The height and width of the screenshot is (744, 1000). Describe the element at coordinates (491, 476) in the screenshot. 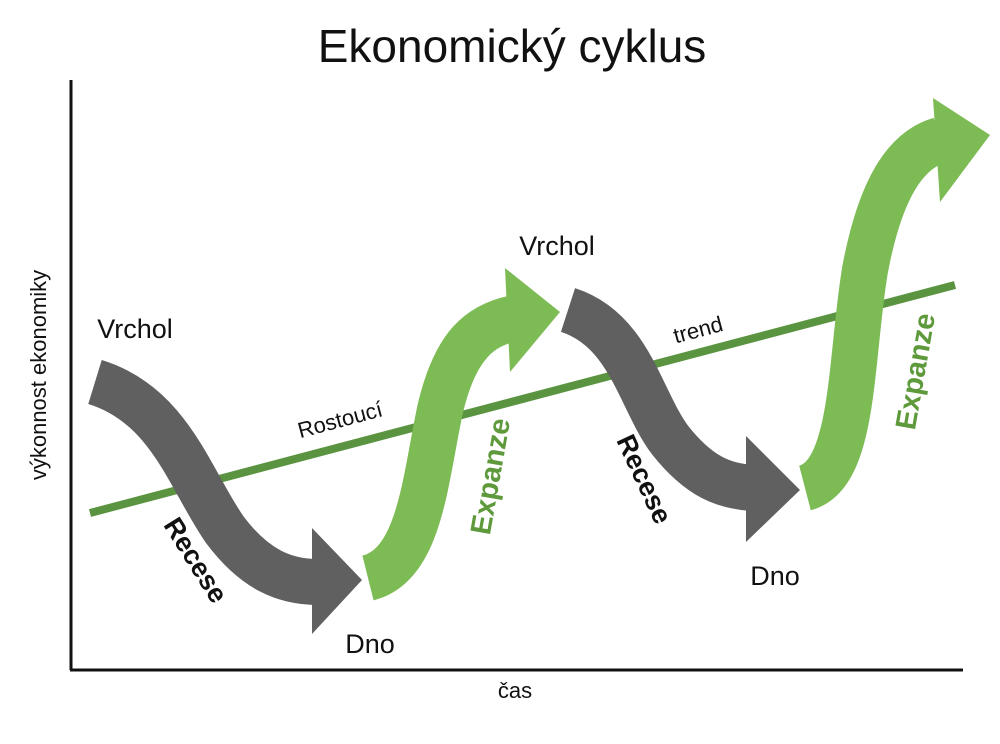

I see `expansion-label-1: Expanze` at that location.